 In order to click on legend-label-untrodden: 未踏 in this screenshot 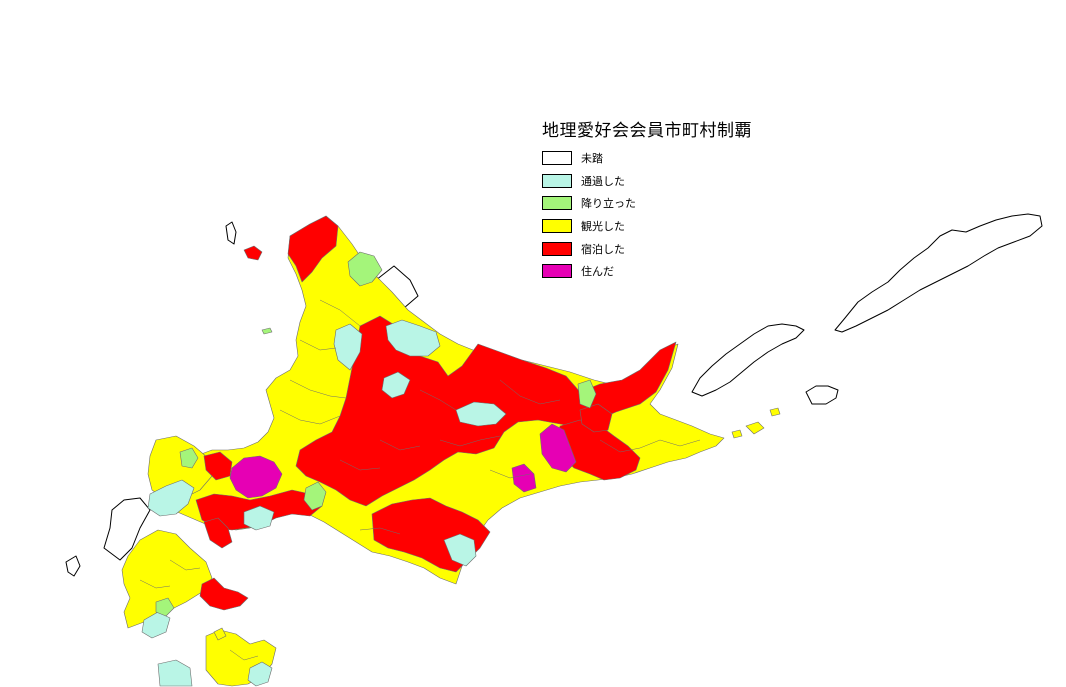, I will do `click(592, 159)`.